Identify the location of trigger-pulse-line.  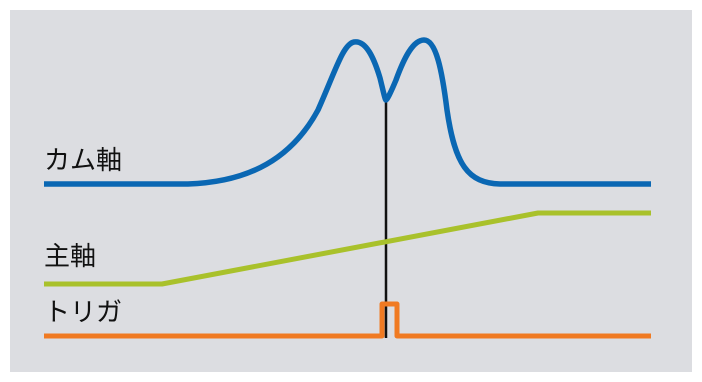
(347, 320).